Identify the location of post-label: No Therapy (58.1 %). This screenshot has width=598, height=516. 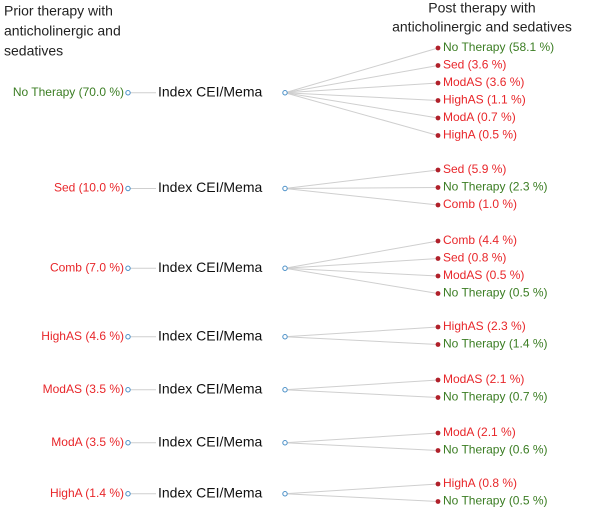
(498, 47).